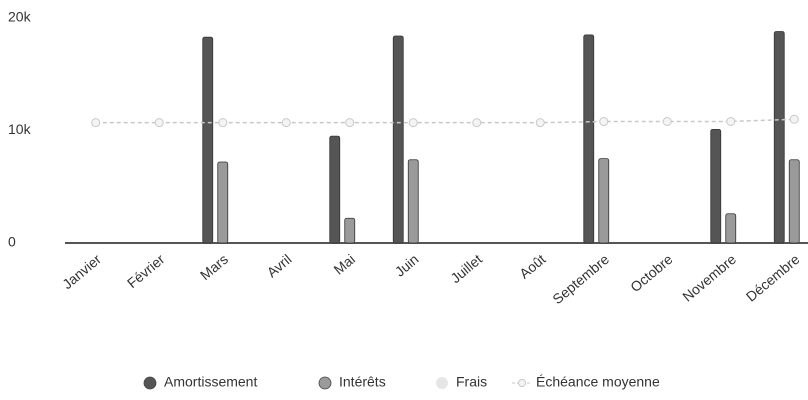 The image size is (808, 400). Describe the element at coordinates (471, 382) in the screenshot. I see `legend-label: Frais` at that location.